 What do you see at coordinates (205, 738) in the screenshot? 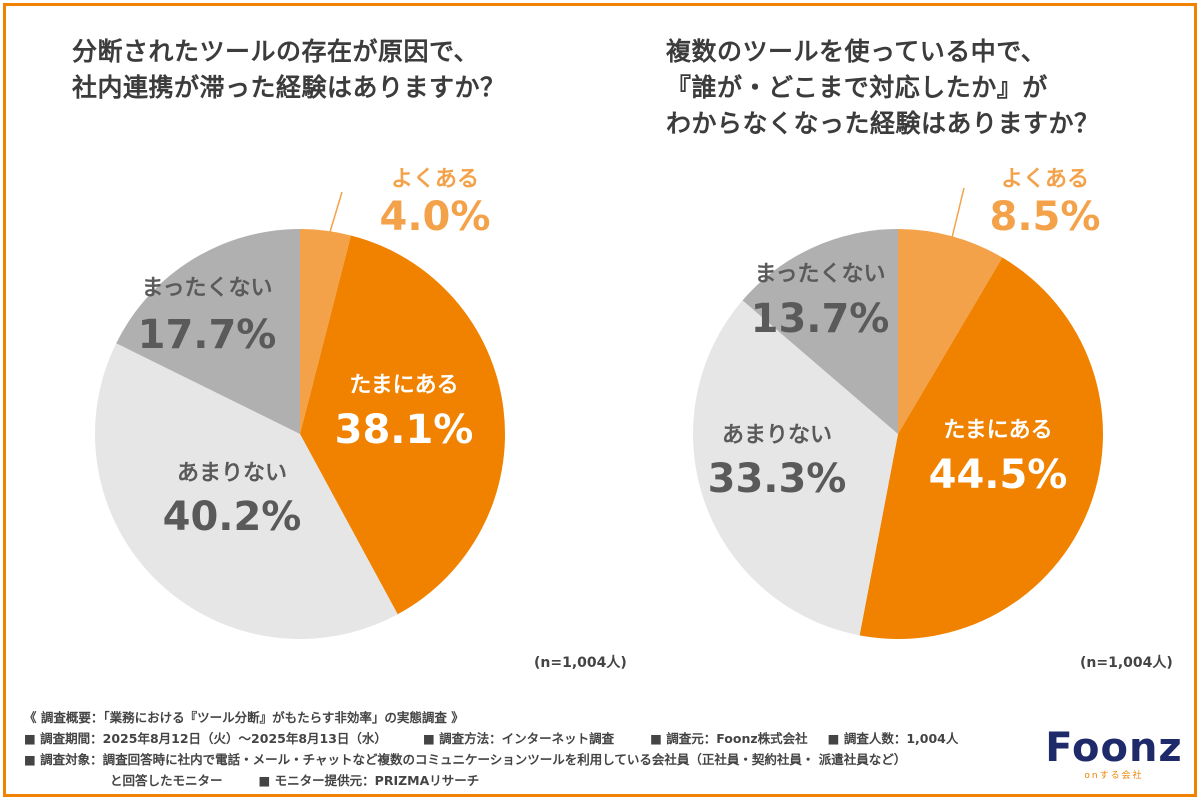
I see `survey-period: ■ 調査期間：2025年8月12日（火）〜2025年8月13日（水）` at bounding box center [205, 738].